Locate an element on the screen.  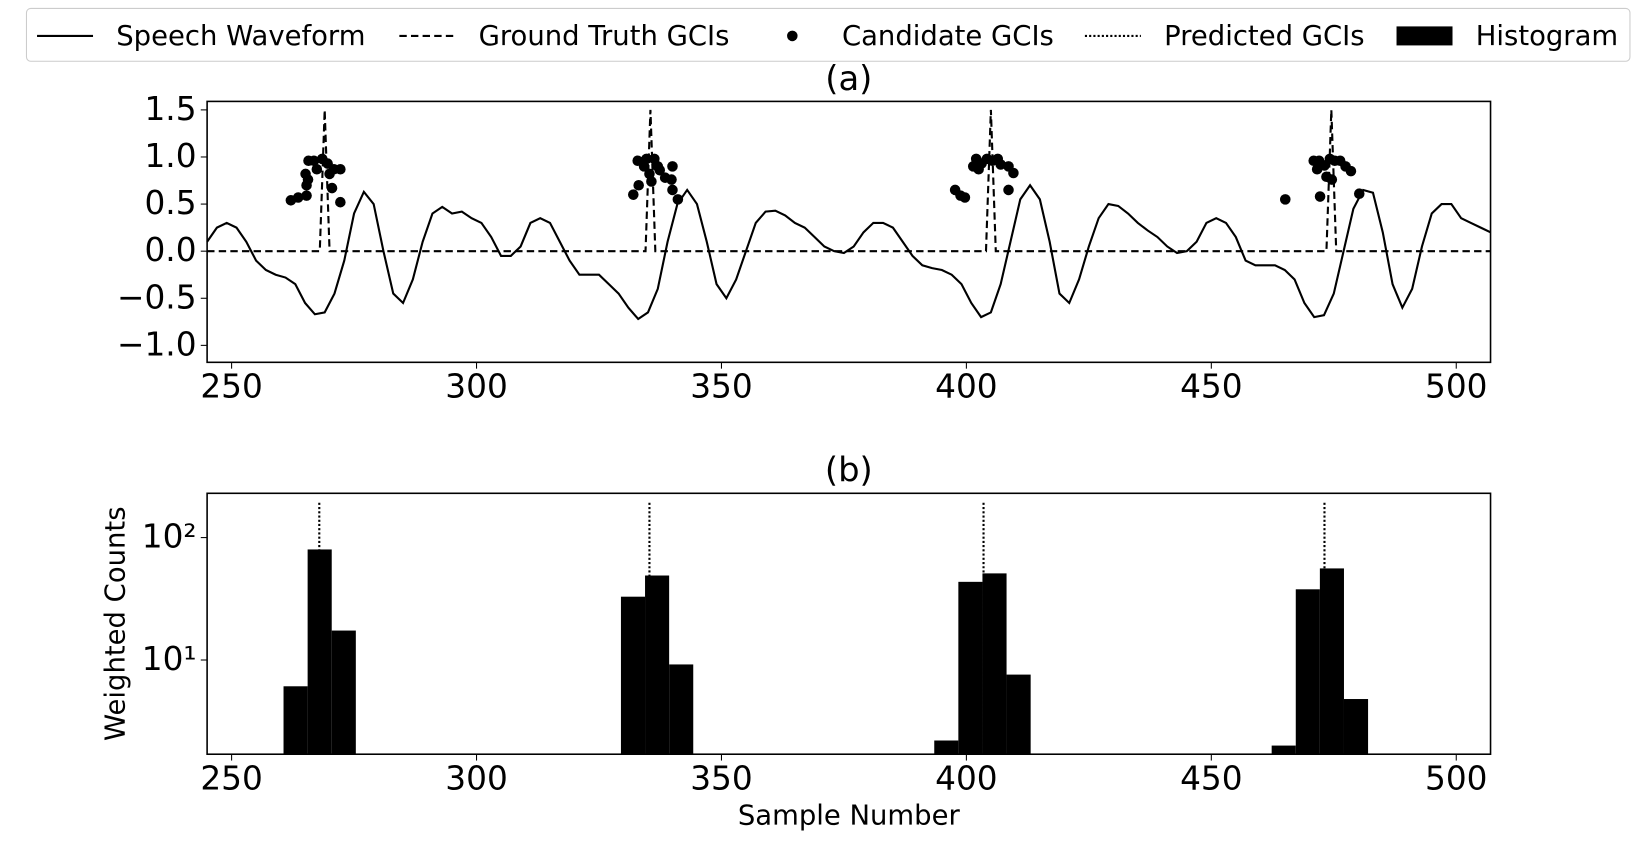
y-tick-label: −1.0 is located at coordinates (157, 344).